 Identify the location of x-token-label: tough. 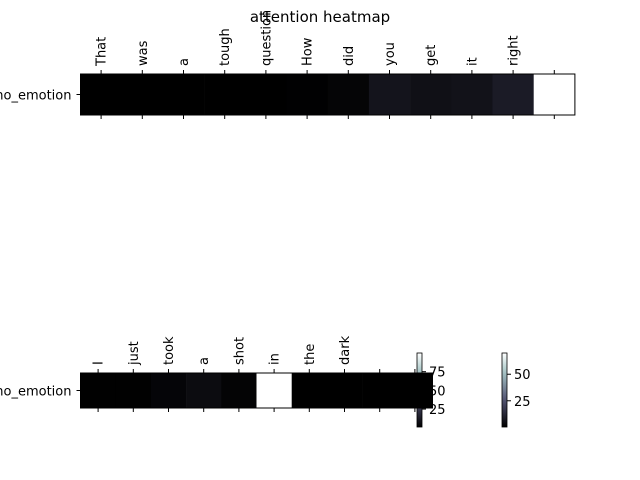
(225, 47).